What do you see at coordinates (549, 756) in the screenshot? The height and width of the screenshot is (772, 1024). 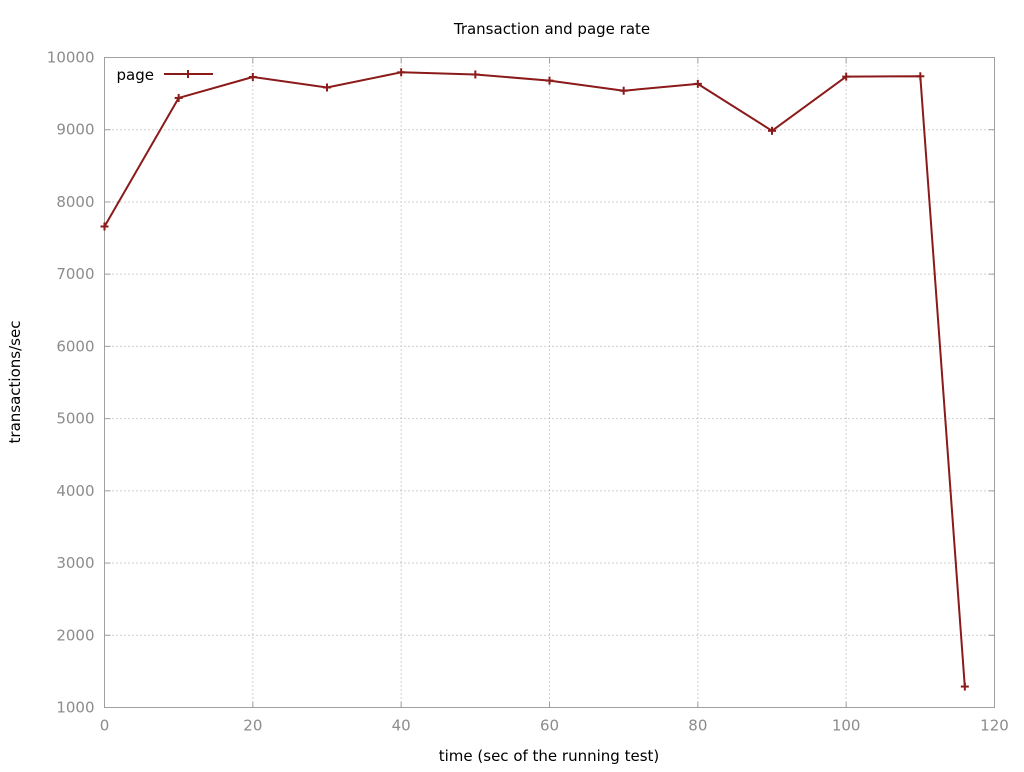 I see `x-axis-label: time (sec of the running test)` at bounding box center [549, 756].